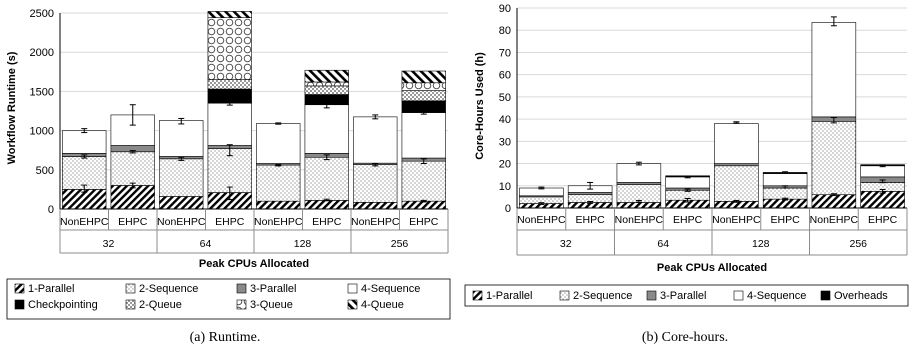 The height and width of the screenshot is (350, 913). Describe the element at coordinates (858, 244) in the screenshot. I see `x-group-label: 256` at that location.